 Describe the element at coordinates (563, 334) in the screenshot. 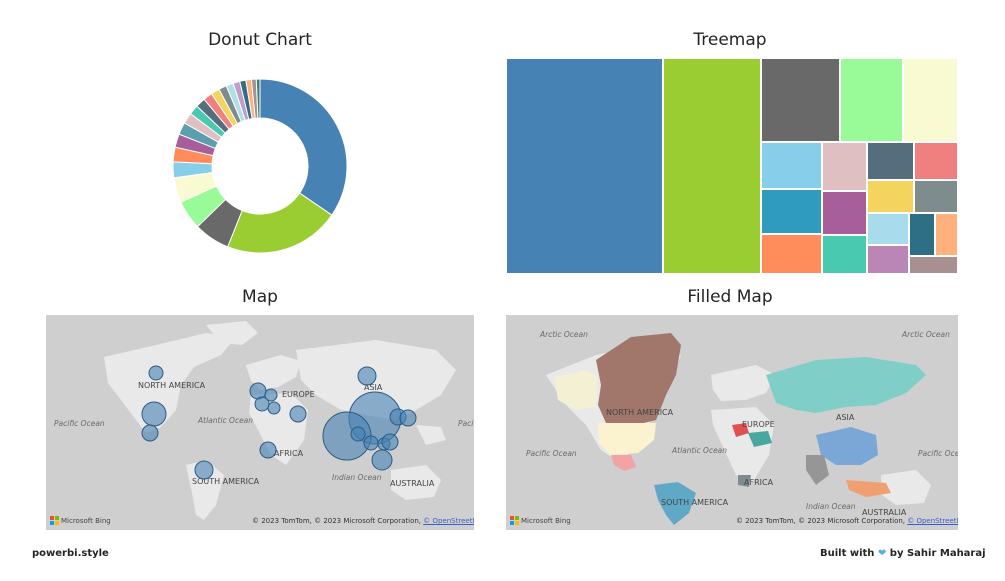

I see `label-arctic-ocean-west: Arctic Ocean` at that location.